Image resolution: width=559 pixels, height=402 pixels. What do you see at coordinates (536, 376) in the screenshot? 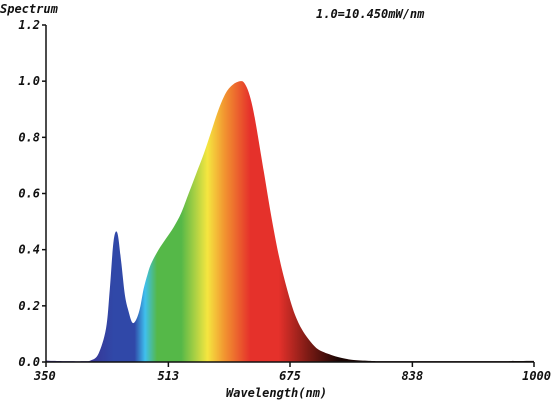
I see `x-tick-label: 1000` at bounding box center [536, 376].